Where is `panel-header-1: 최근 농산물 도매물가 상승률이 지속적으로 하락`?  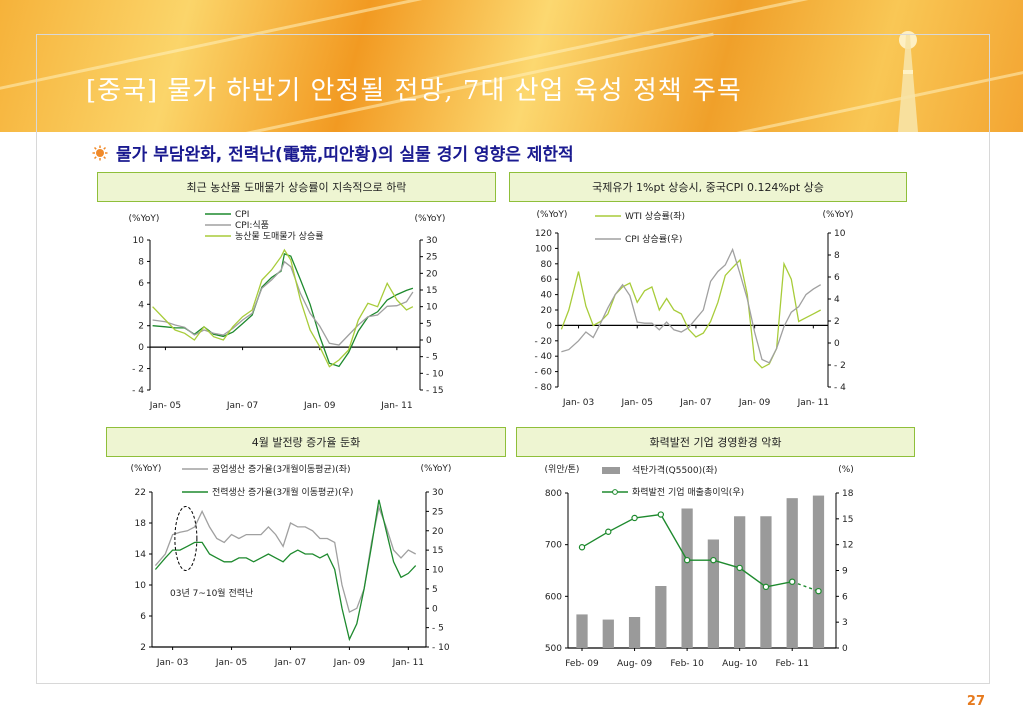
panel-header-1: 최근 농산물 도매물가 상승률이 지속적으로 하락 is located at coordinates (296, 187).